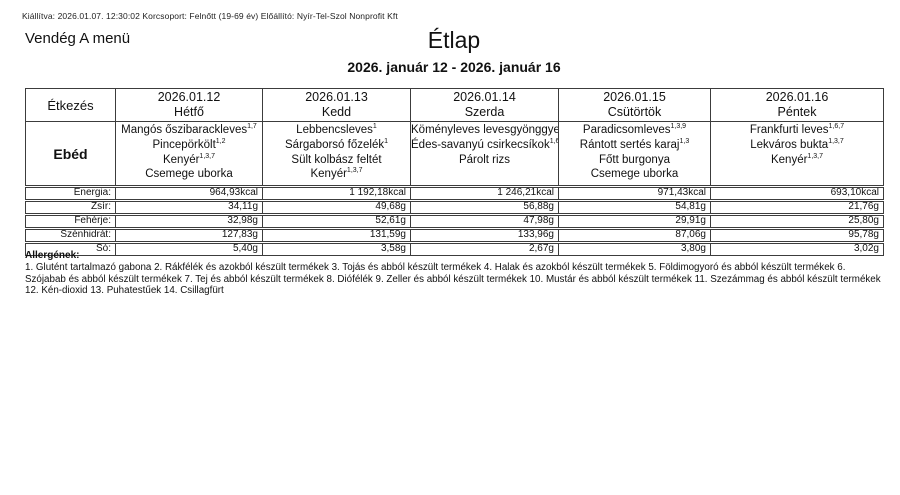  What do you see at coordinates (797, 207) in the screenshot?
I see `nutrient-value-day-5: 21,76g` at bounding box center [797, 207].